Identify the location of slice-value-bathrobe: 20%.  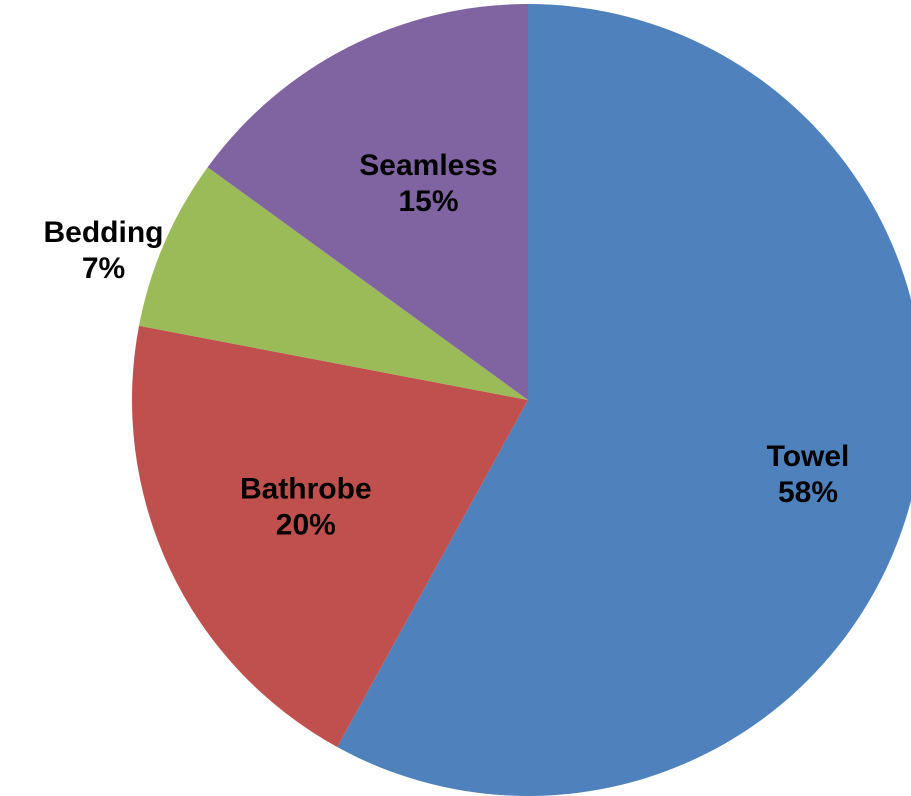
(306, 525).